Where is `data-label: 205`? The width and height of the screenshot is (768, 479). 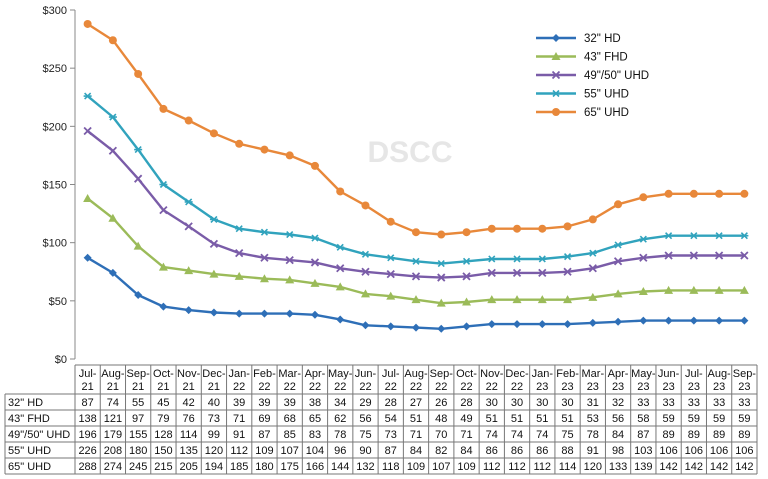
data-label: 205 is located at coordinates (188, 467).